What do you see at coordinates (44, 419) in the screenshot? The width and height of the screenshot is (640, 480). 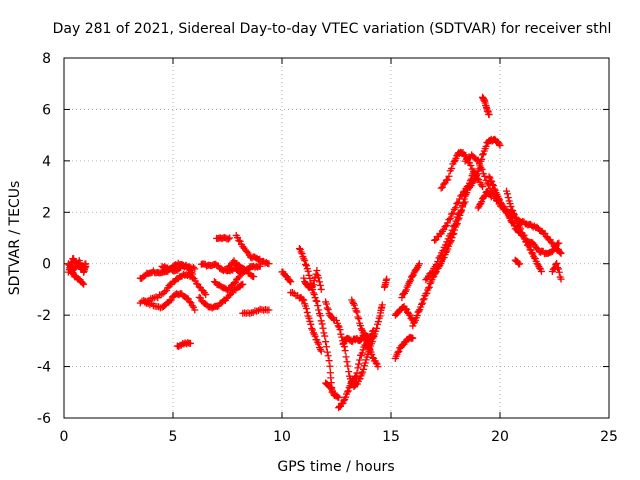 I see `y-tick-label: -6` at bounding box center [44, 419].